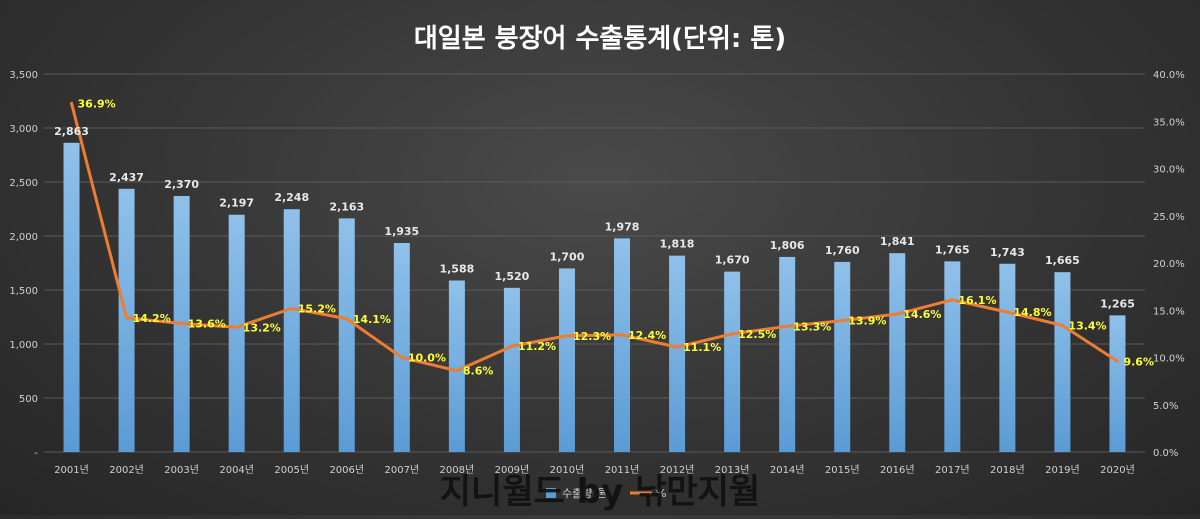  Describe the element at coordinates (867, 321) in the screenshot. I see `percent-value-label: 13.9%` at that location.